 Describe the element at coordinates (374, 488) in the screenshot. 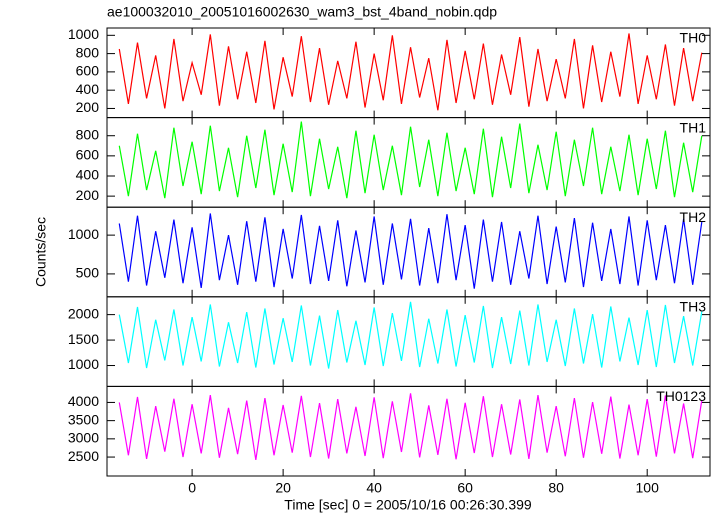

I see `x-tick-label: 40` at that location.